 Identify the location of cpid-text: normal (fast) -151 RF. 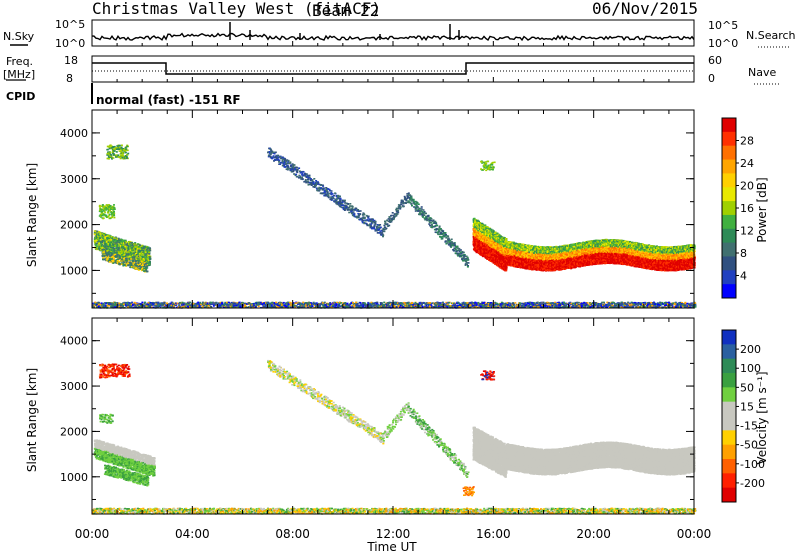
(168, 100).